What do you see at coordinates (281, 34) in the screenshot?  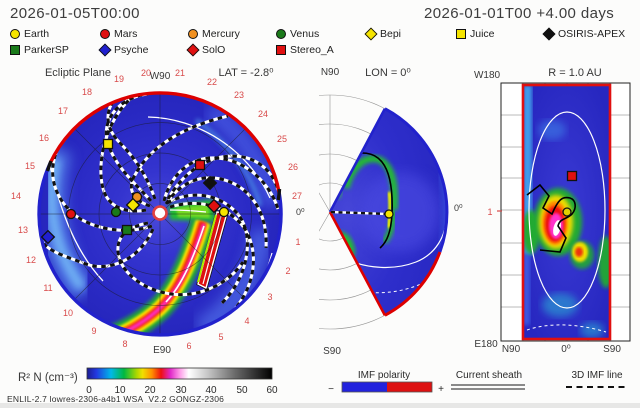 I see `venus-marker-icon` at bounding box center [281, 34].